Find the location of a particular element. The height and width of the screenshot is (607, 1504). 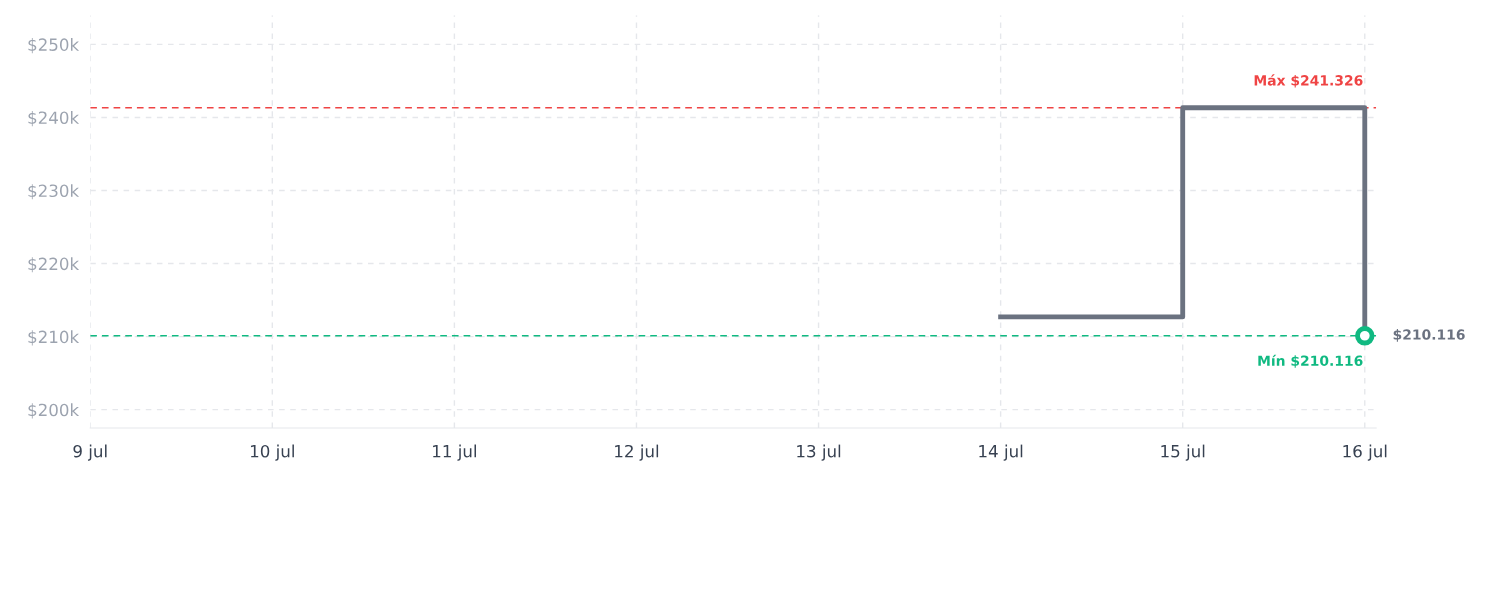

x-tick-label: 13 jul is located at coordinates (819, 452).